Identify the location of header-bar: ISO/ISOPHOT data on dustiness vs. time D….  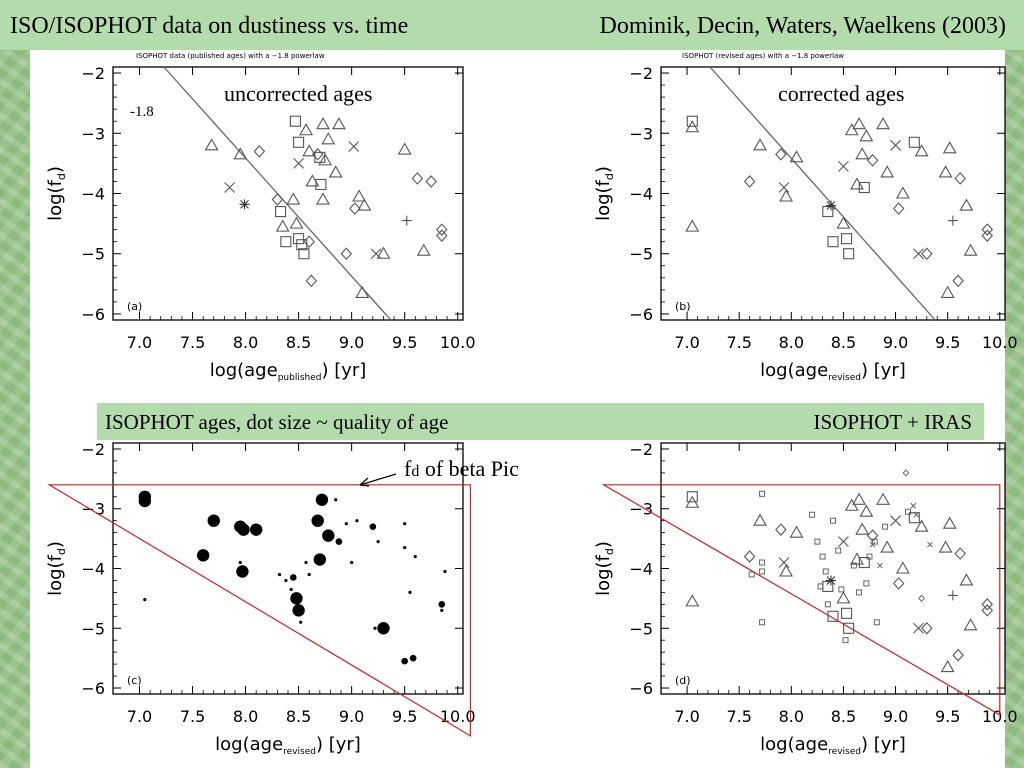
(512, 25).